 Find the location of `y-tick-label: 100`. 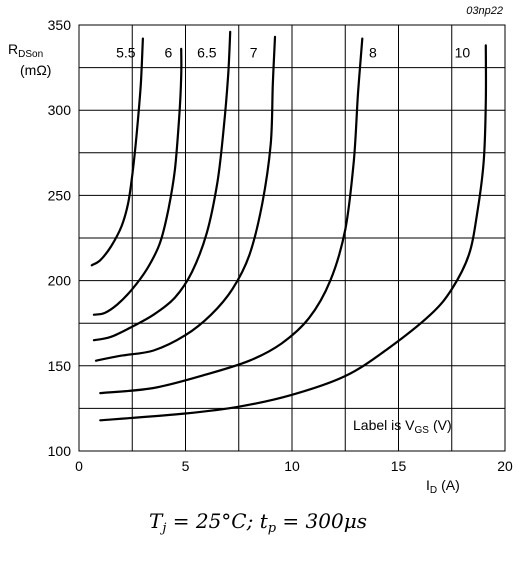

y-tick-label: 100 is located at coordinates (60, 451).